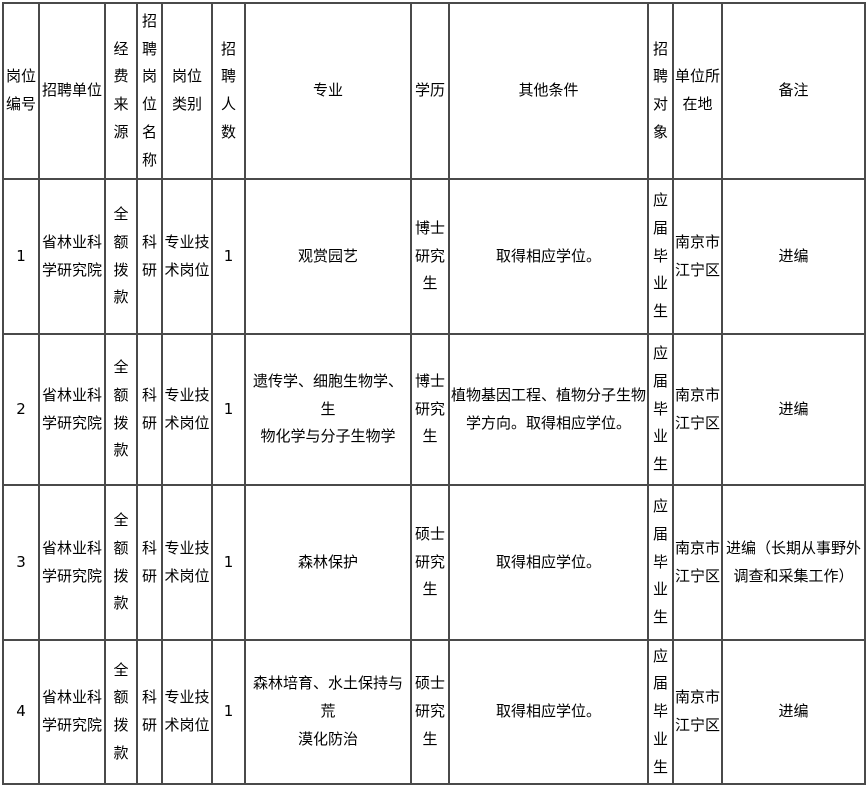  What do you see at coordinates (121, 91) in the screenshot?
I see `header-funding-source: 经费 来源` at bounding box center [121, 91].